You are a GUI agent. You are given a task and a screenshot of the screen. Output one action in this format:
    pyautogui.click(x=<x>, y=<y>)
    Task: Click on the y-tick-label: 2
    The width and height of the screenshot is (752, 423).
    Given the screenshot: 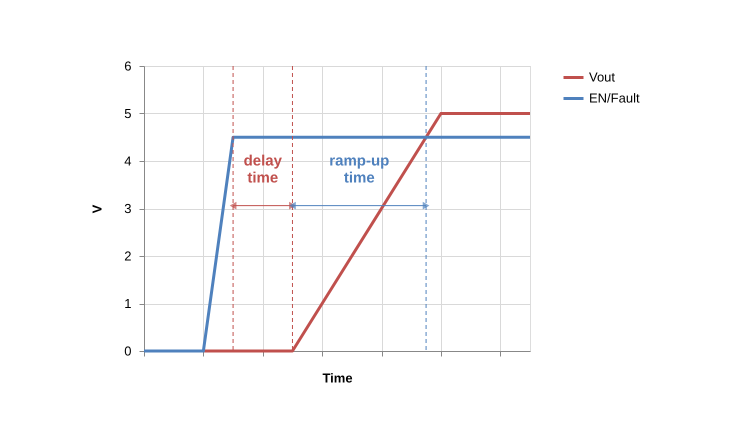 What is the action you would take?
    pyautogui.click(x=128, y=256)
    